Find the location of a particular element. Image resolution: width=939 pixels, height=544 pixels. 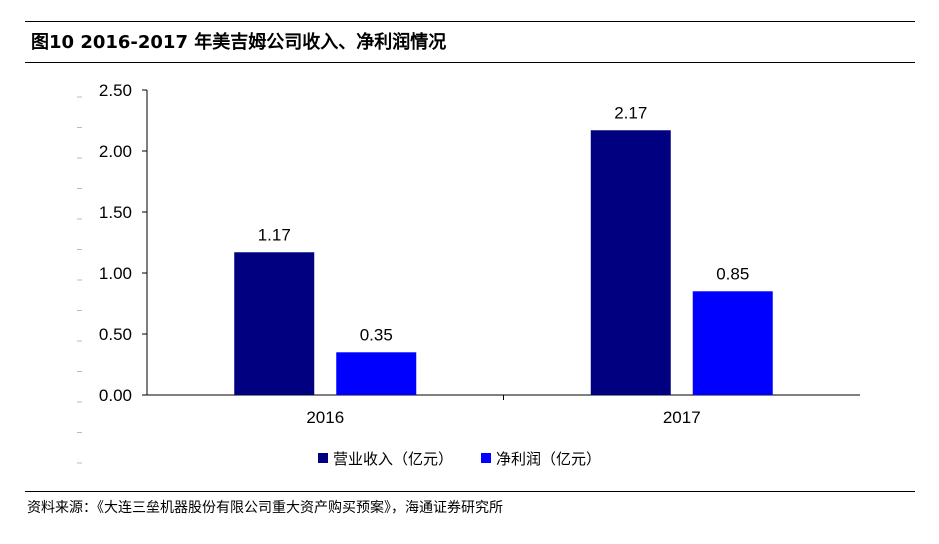

legend-item-revenue: 营业收入（亿元） is located at coordinates (385, 458).